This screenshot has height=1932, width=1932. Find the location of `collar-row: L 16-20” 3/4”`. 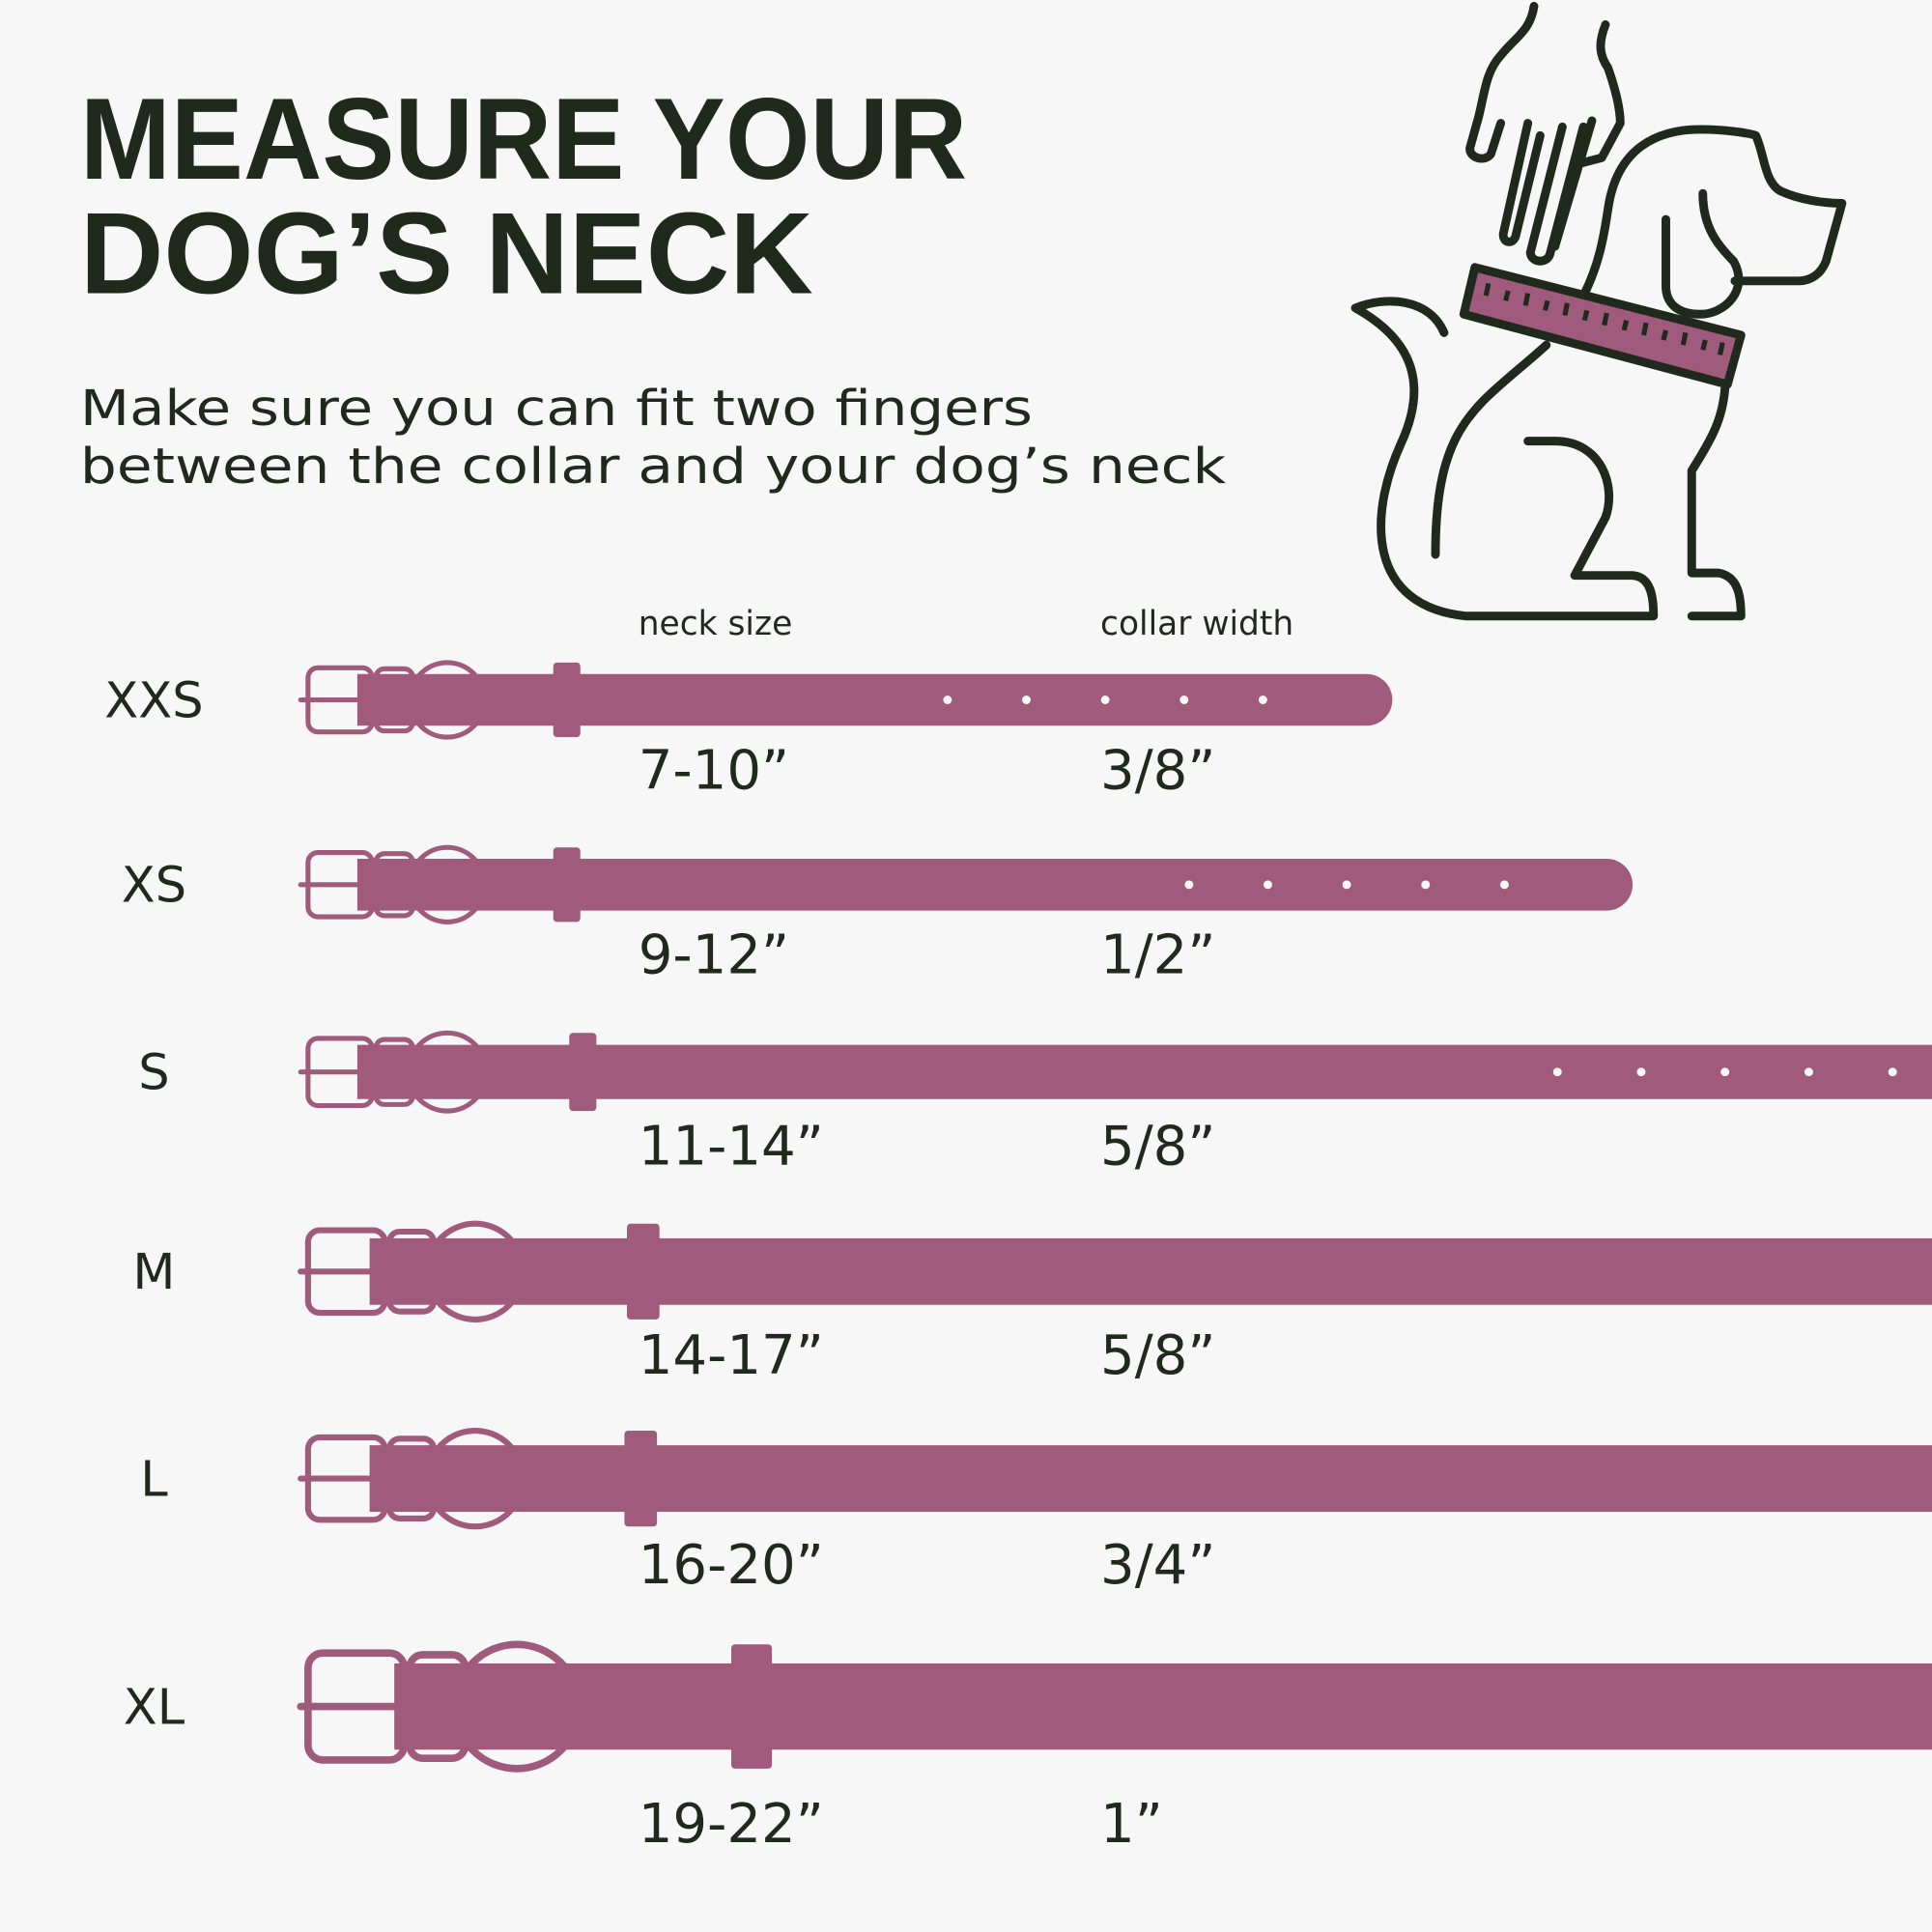

collar-row: L 16-20” 3/4” is located at coordinates (1036, 1512).